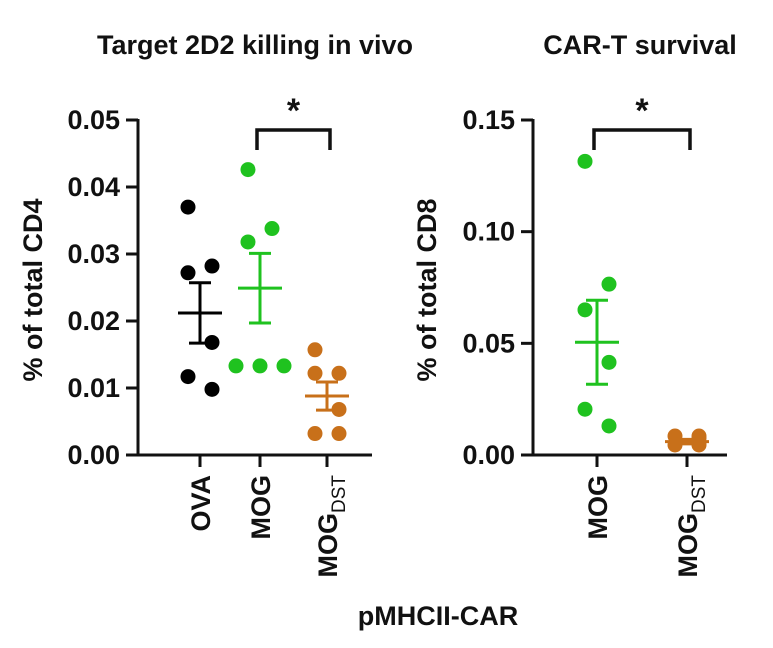 Image resolution: width=773 pixels, height=648 pixels. What do you see at coordinates (488, 120) in the screenshot?
I see `y-tick-label: 0.15` at bounding box center [488, 120].